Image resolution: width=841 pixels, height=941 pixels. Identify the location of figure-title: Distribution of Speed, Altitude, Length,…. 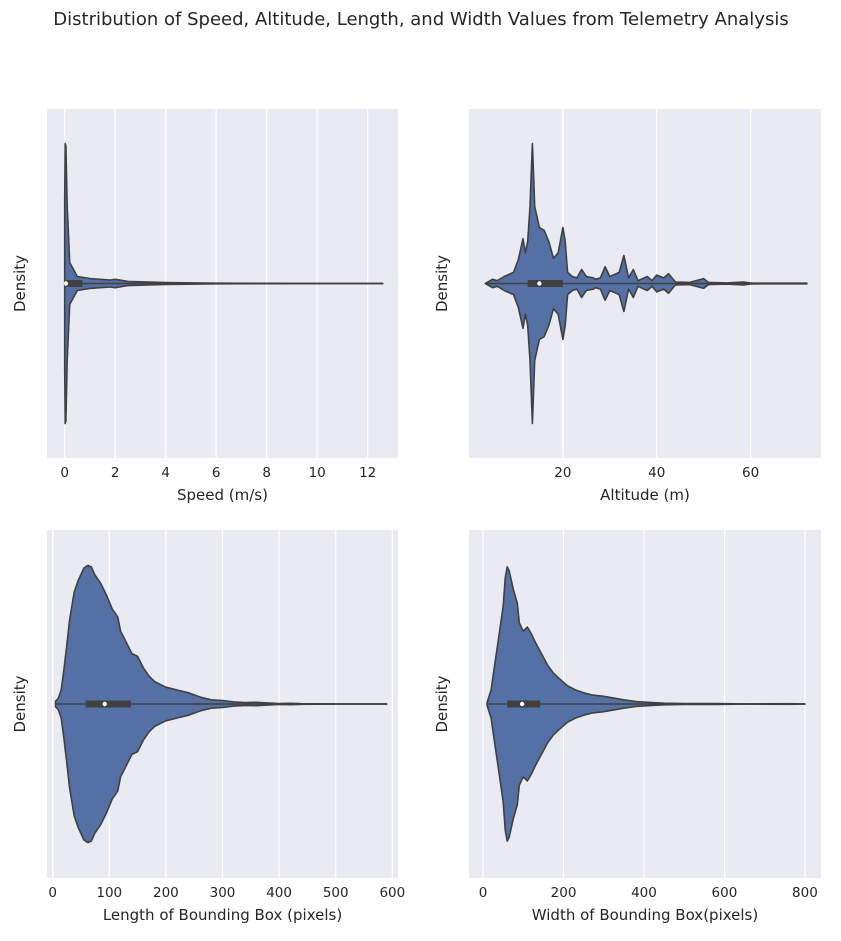
(420, 19).